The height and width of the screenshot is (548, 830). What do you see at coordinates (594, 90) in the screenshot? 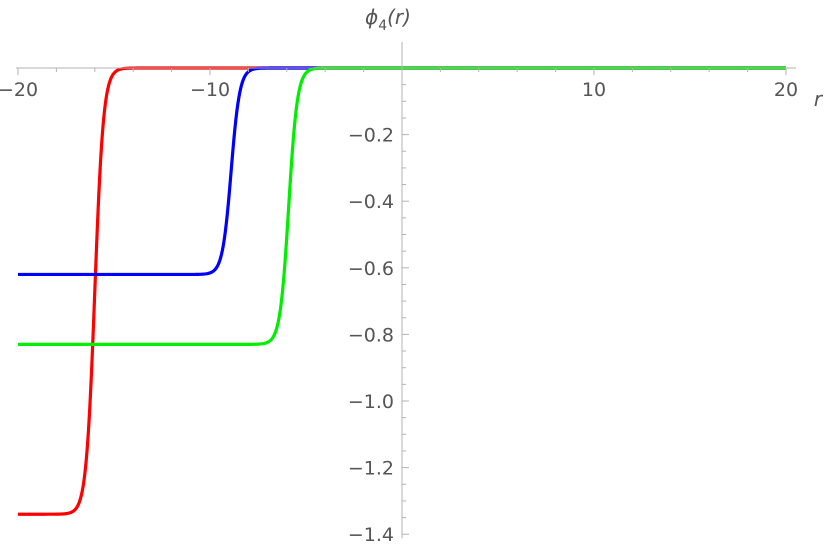
I see `x-tick-label: 10` at bounding box center [594, 90].